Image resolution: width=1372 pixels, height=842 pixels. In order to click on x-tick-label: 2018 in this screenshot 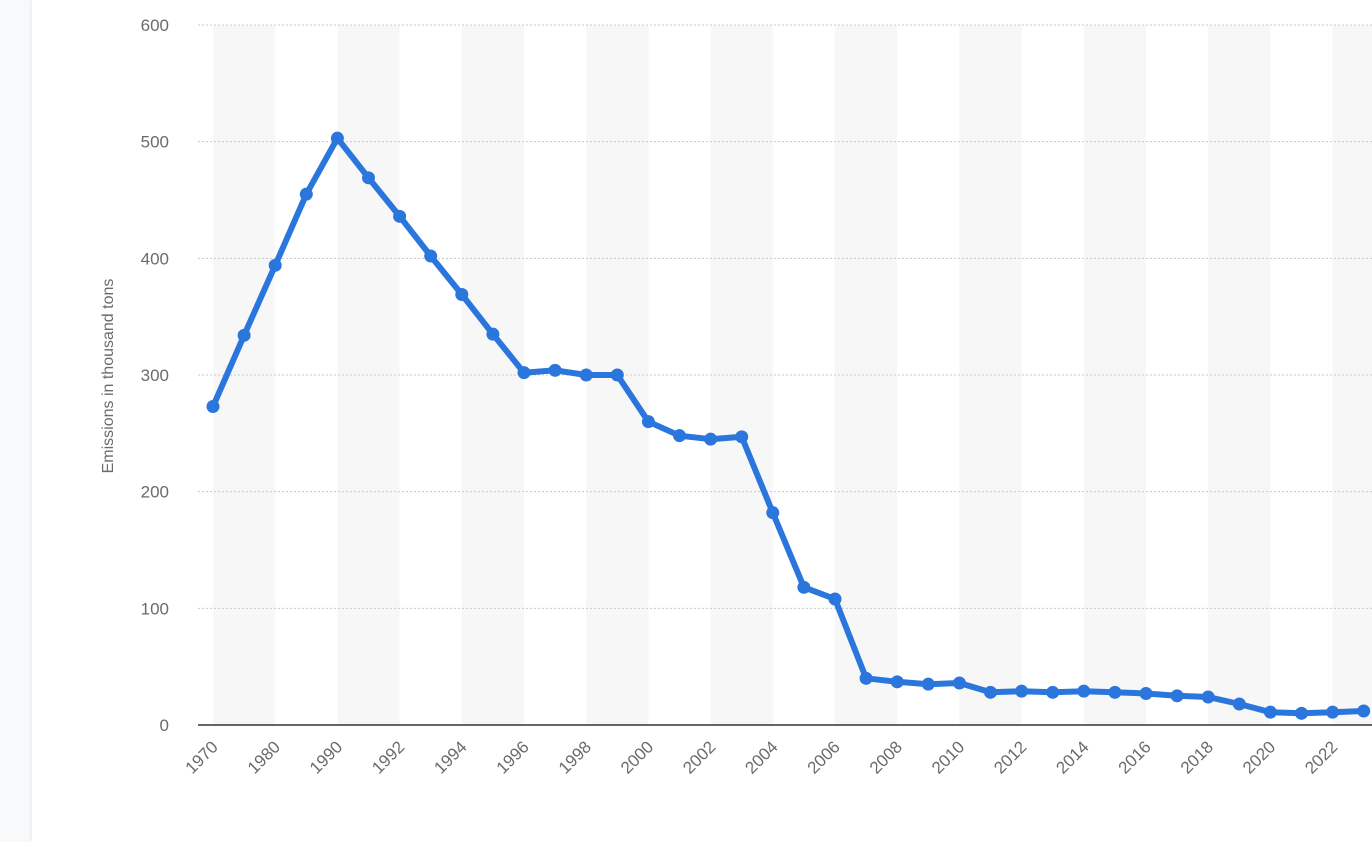, I will do `click(1197, 757)`.